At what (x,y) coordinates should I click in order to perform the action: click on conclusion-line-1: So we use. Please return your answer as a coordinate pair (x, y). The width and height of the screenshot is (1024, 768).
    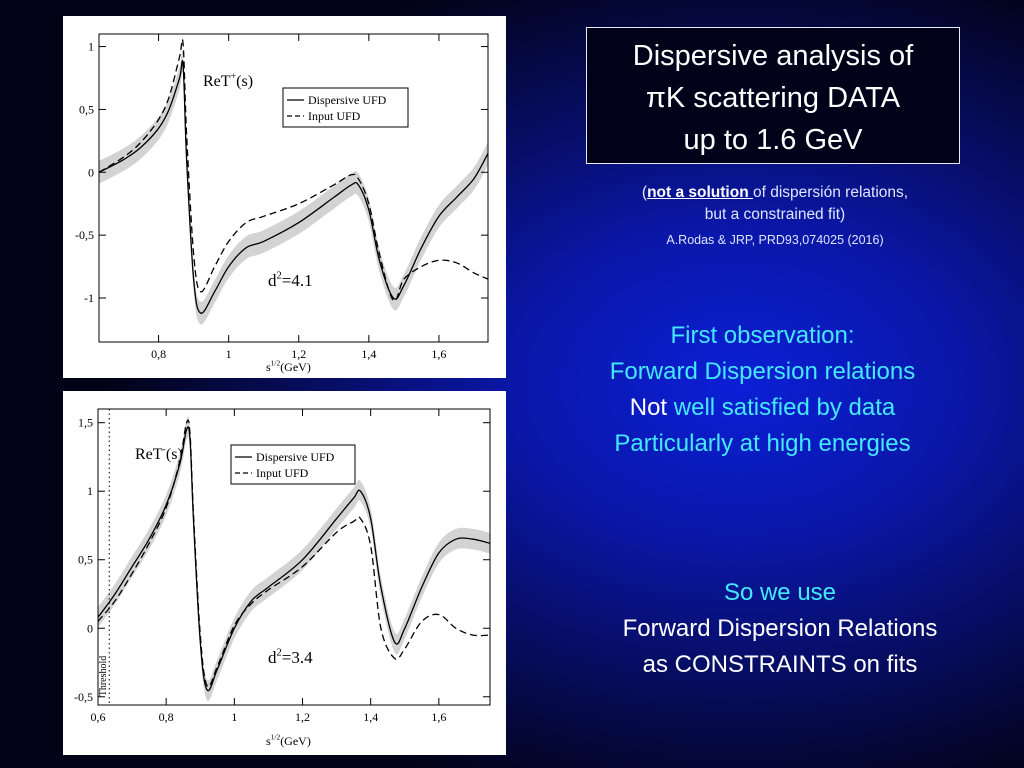
    Looking at the image, I should click on (780, 592).